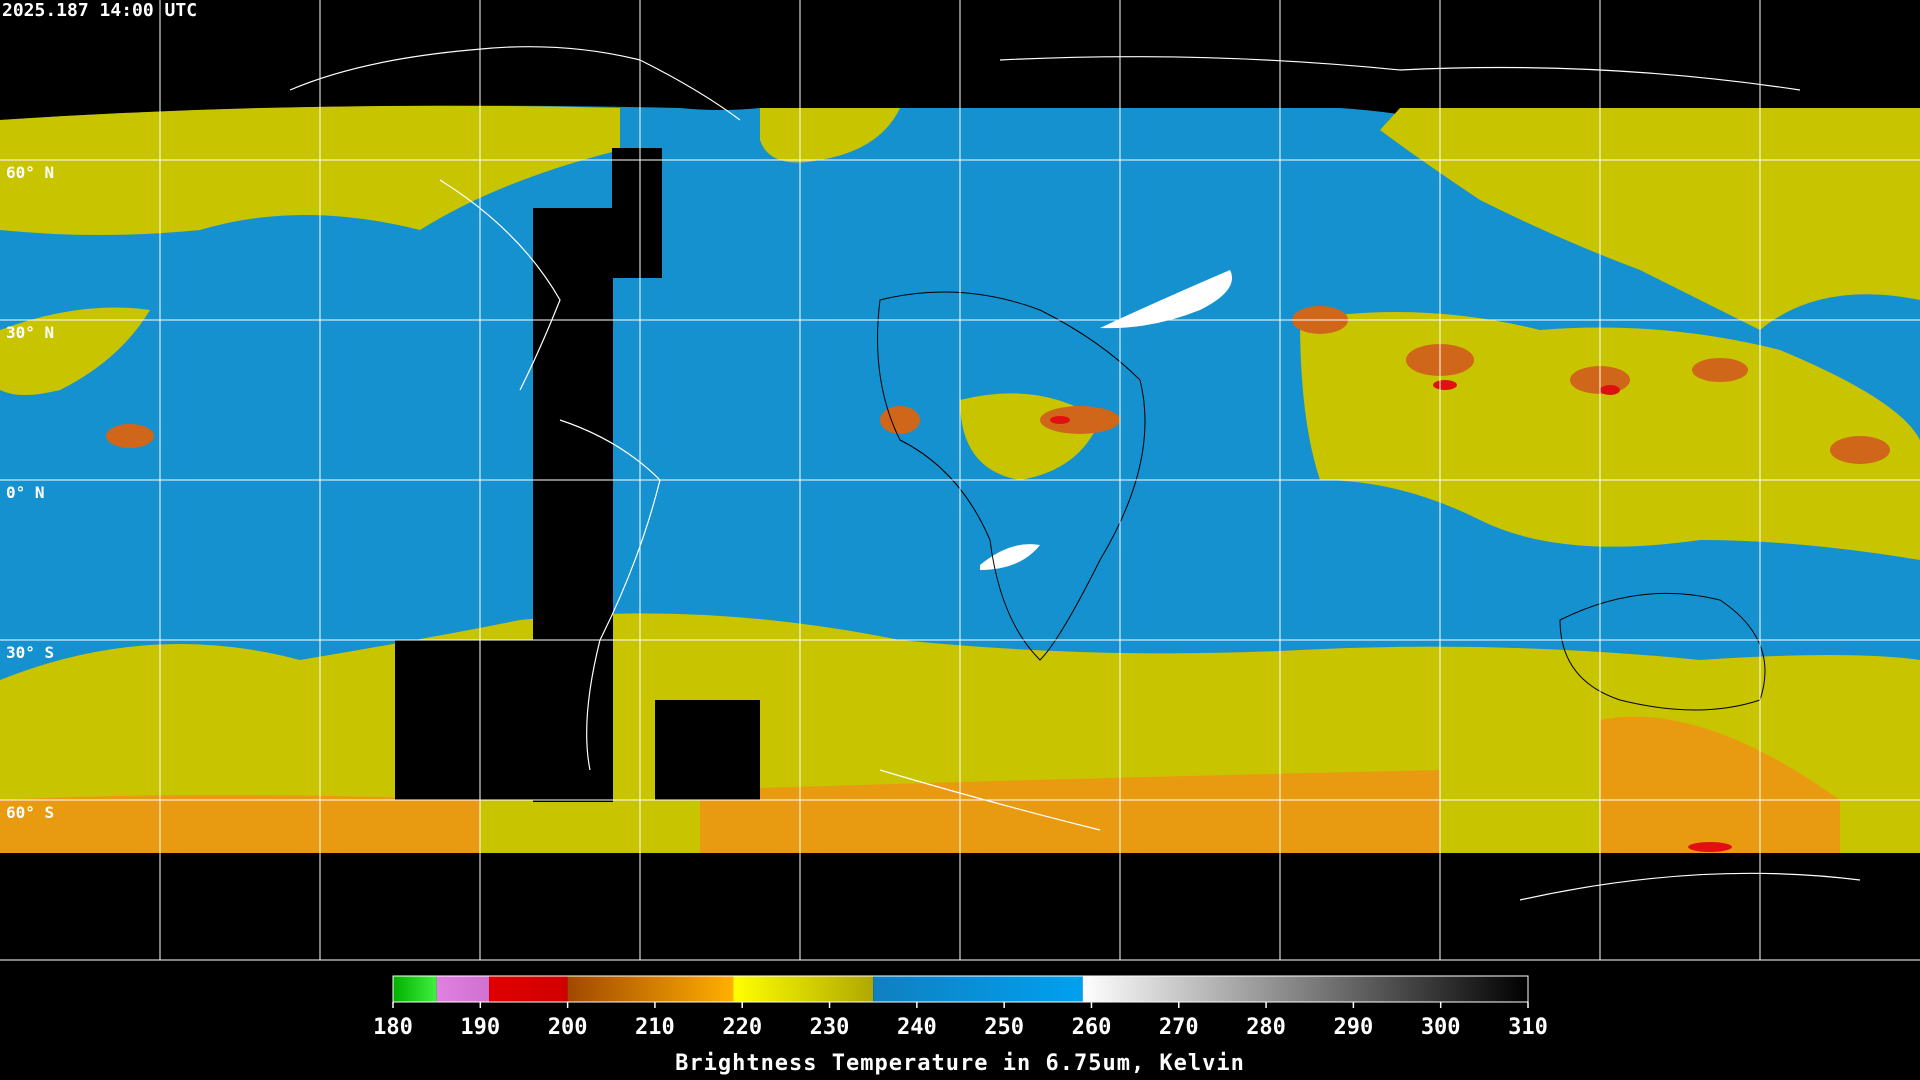 Image resolution: width=1920 pixels, height=1080 pixels. What do you see at coordinates (25, 492) in the screenshot?
I see `latitude-label: 0° N` at bounding box center [25, 492].